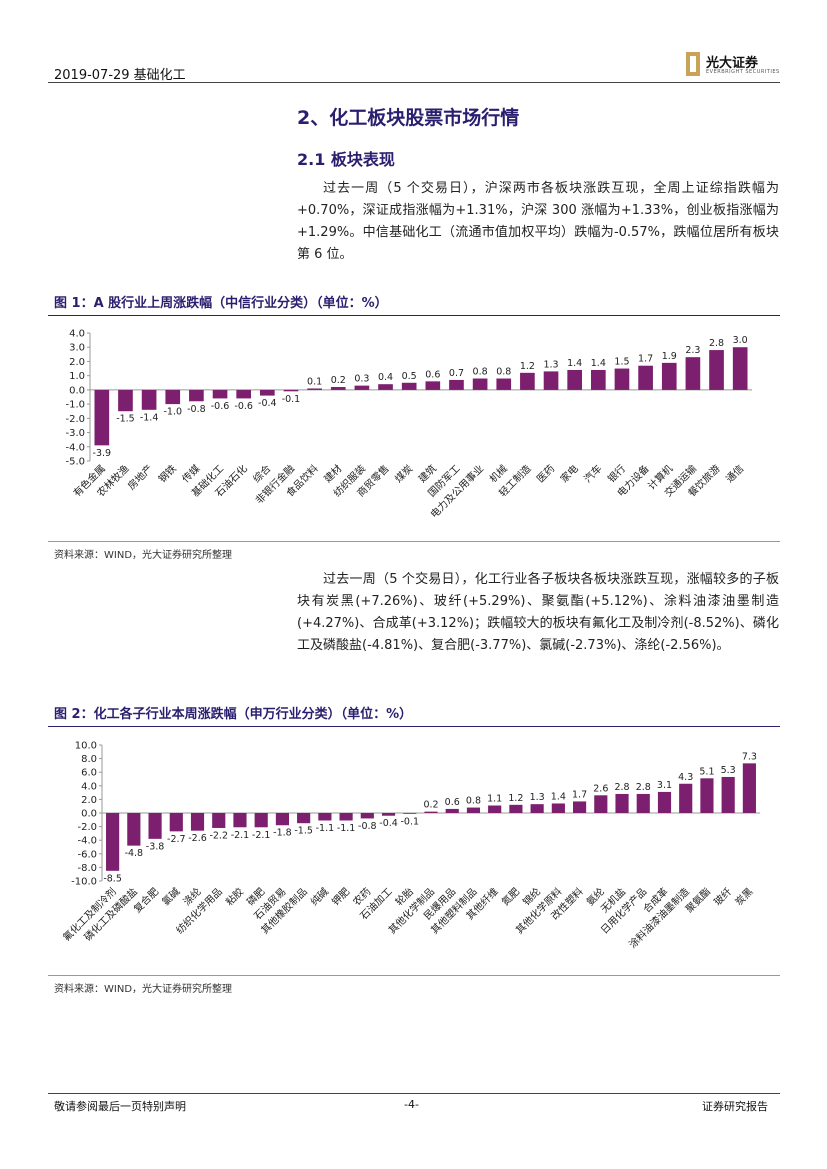 This screenshot has height=1169, width=827. What do you see at coordinates (102, 453) in the screenshot?
I see `data-label: -3.9` at bounding box center [102, 453].